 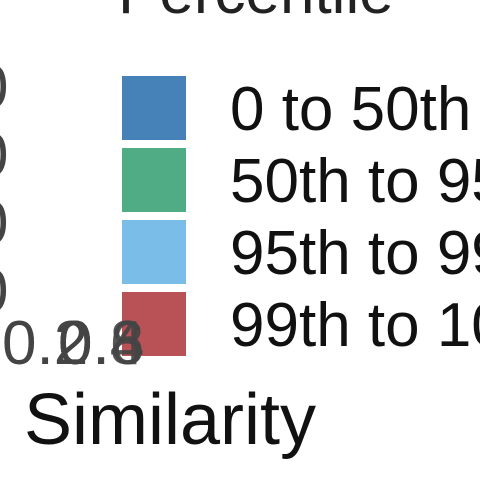 I want to click on legend-title: Percentile, so click(x=256, y=12).